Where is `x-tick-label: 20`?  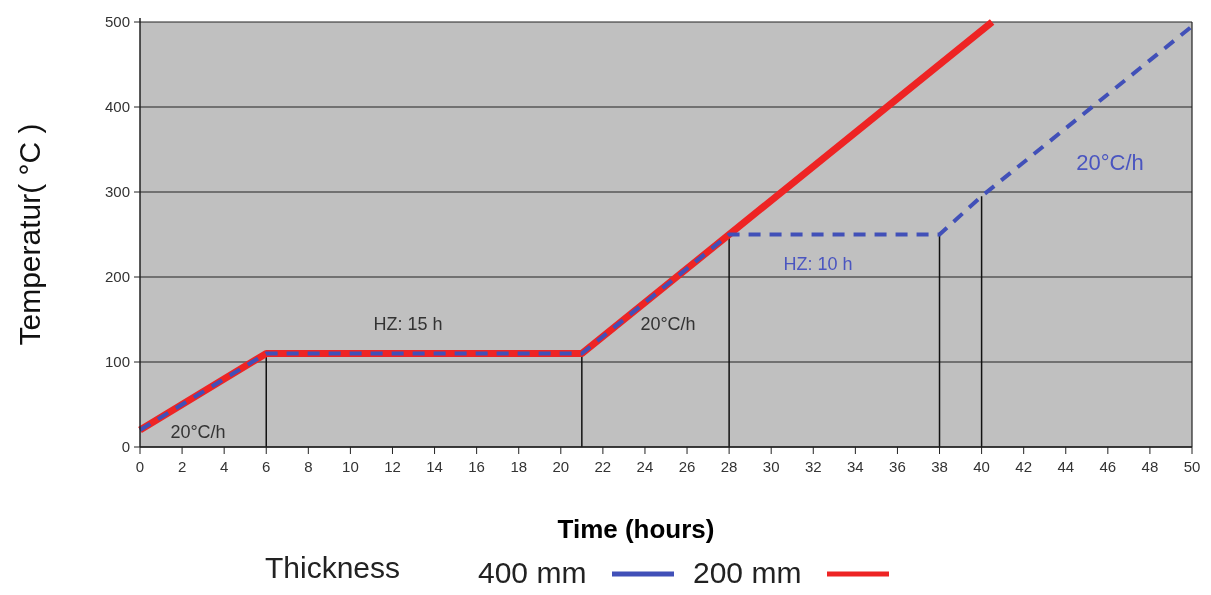
x-tick-label: 20 is located at coordinates (561, 466).